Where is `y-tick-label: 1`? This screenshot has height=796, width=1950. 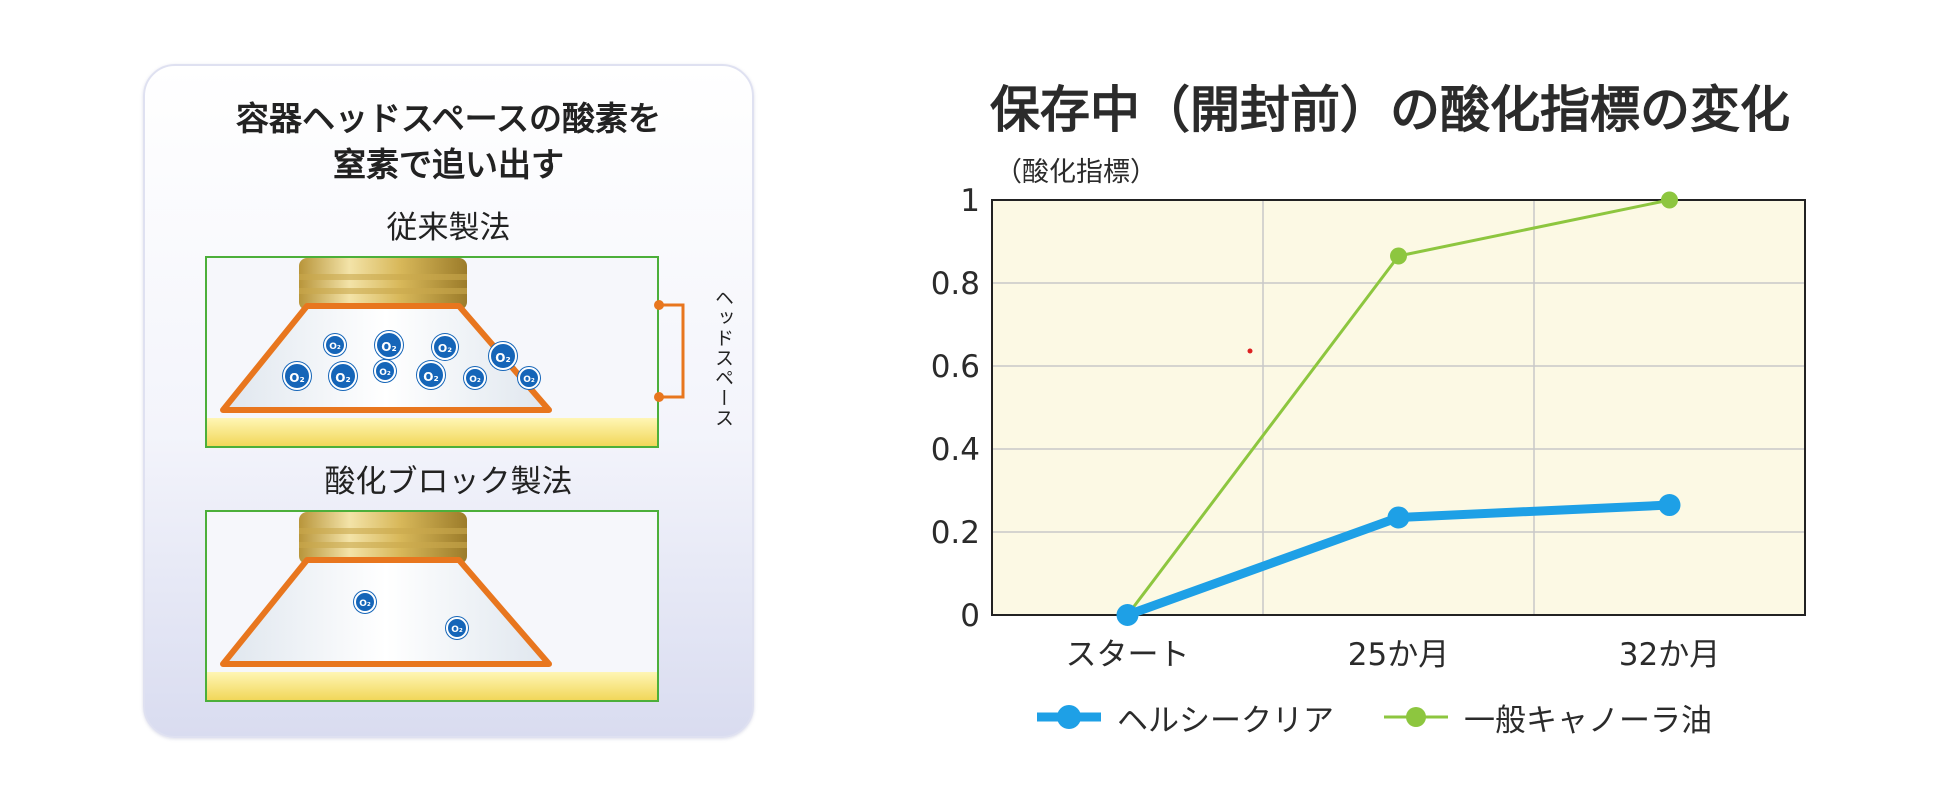
y-tick-label: 1 is located at coordinates (970, 201).